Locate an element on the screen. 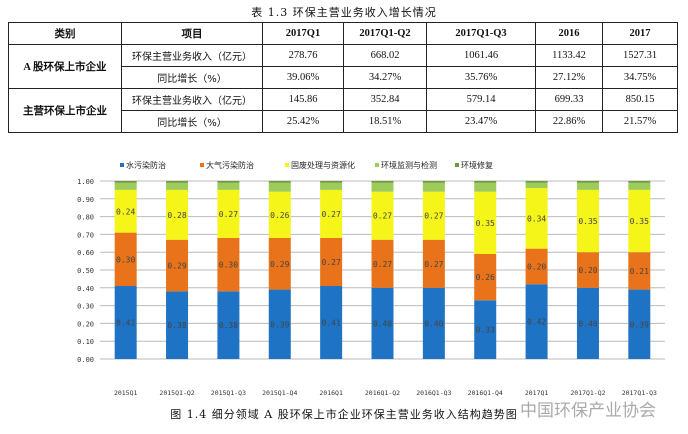  header-cell: 2017Q1 is located at coordinates (303, 33).